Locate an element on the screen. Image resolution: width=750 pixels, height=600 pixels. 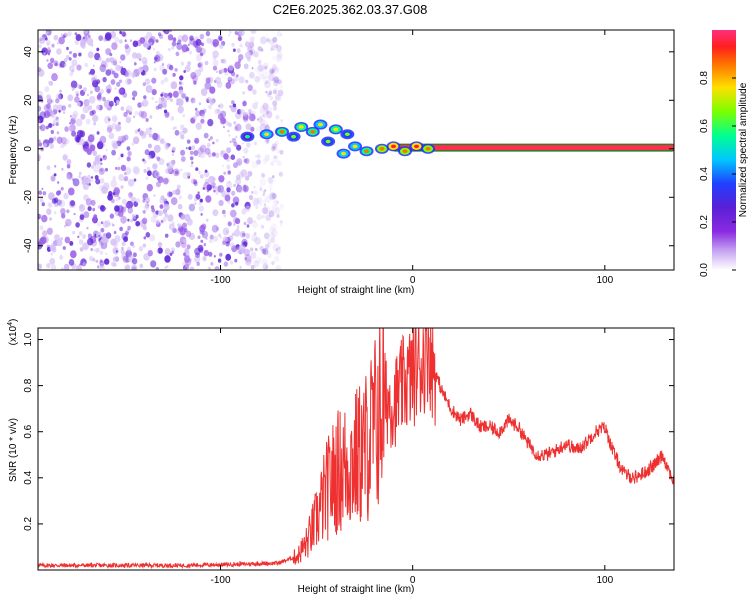
snr-multiplier-prefix: (x10 is located at coordinates (13, 335).